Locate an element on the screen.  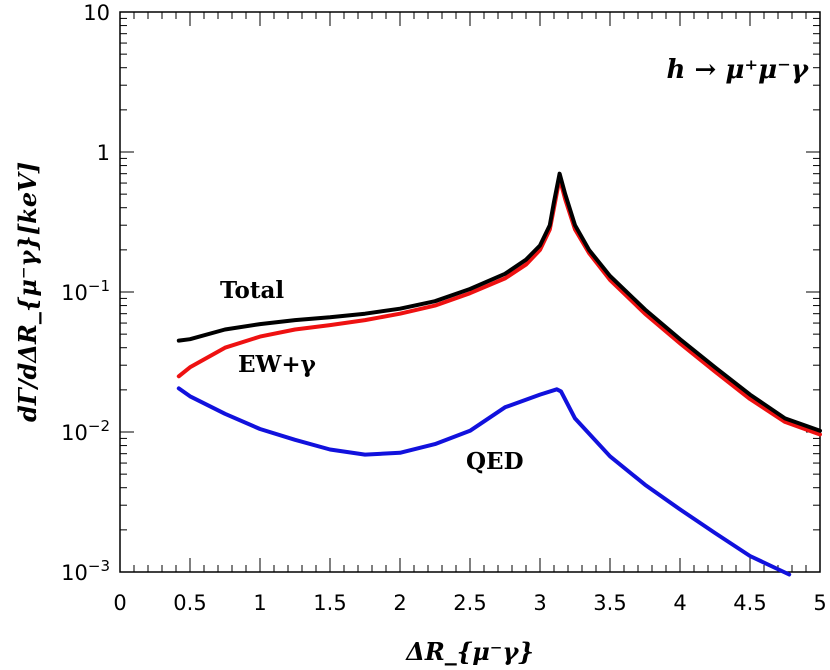
y-tick-label: 1 is located at coordinates (103, 153).